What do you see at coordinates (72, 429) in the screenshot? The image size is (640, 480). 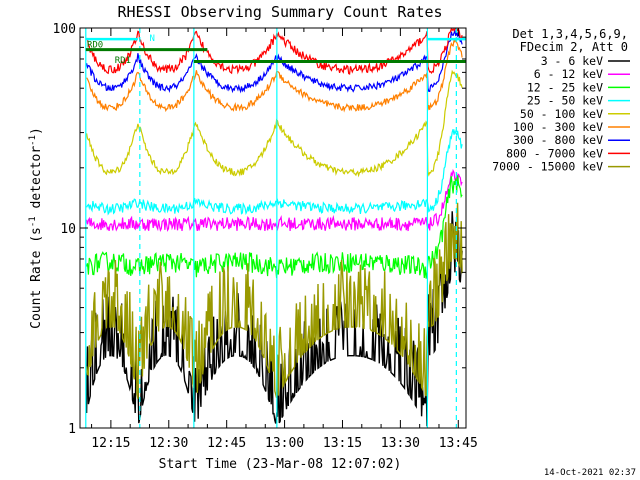 I see `y-tick-label-1: 1` at bounding box center [72, 429].